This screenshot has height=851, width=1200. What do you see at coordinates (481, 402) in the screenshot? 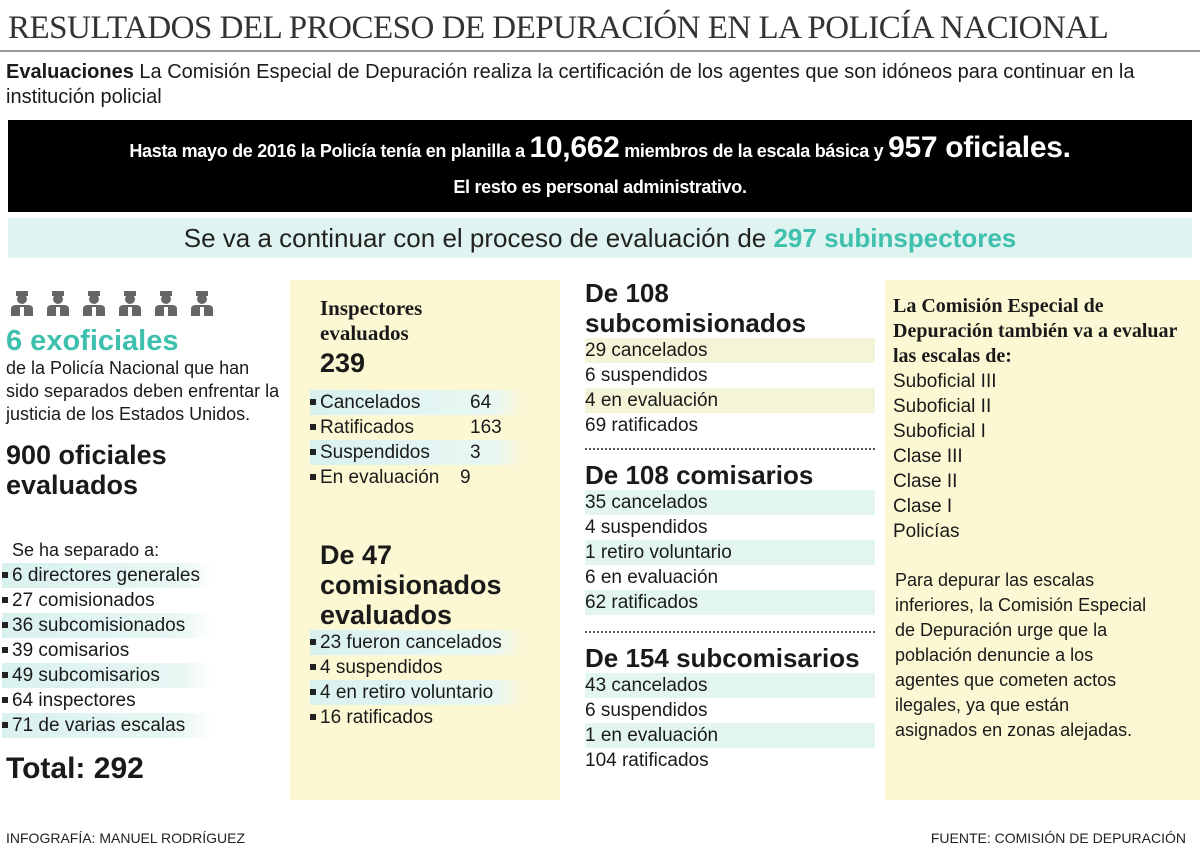
I see `stat-value: 64` at bounding box center [481, 402].